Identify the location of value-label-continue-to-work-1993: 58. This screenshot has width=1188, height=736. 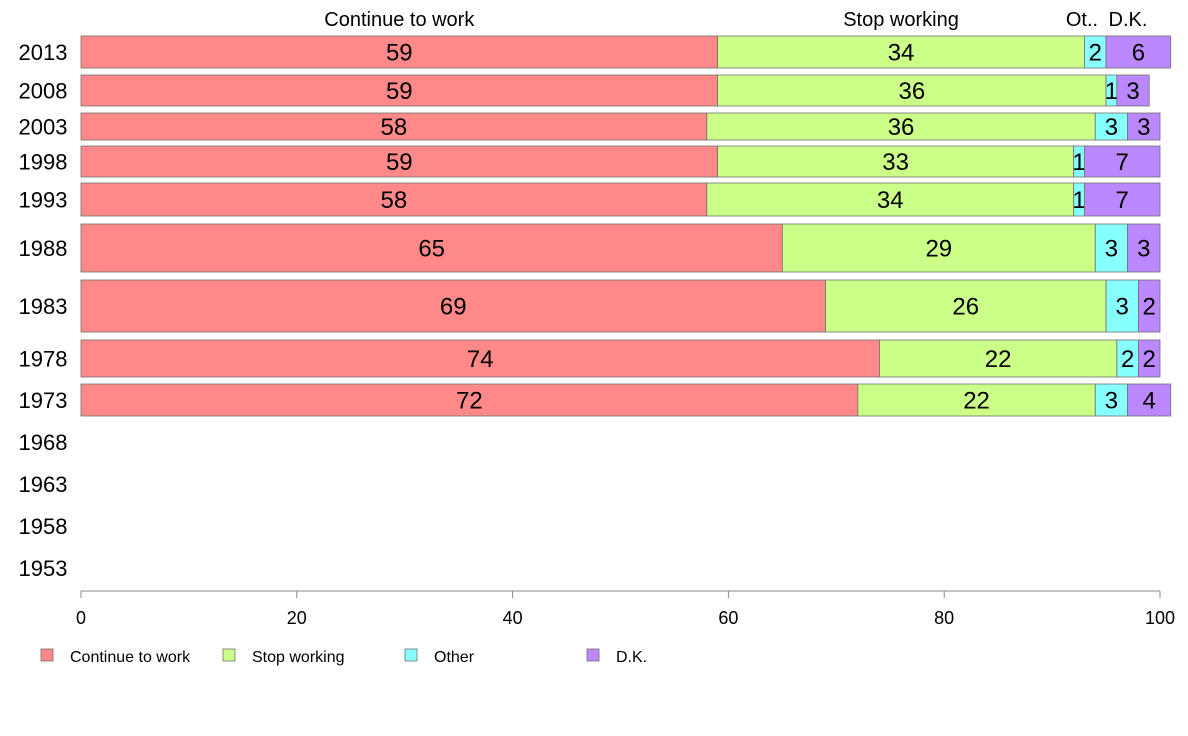
(394, 200).